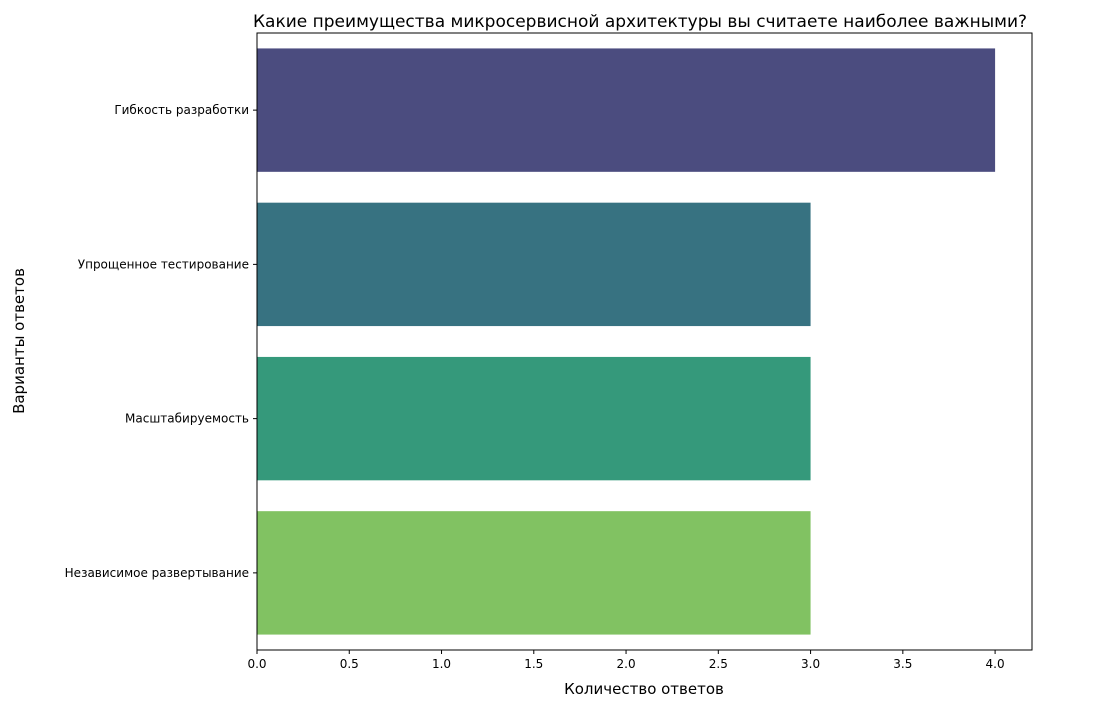 The height and width of the screenshot is (707, 1101). I want to click on x-tick-label: 4.0, so click(995, 664).